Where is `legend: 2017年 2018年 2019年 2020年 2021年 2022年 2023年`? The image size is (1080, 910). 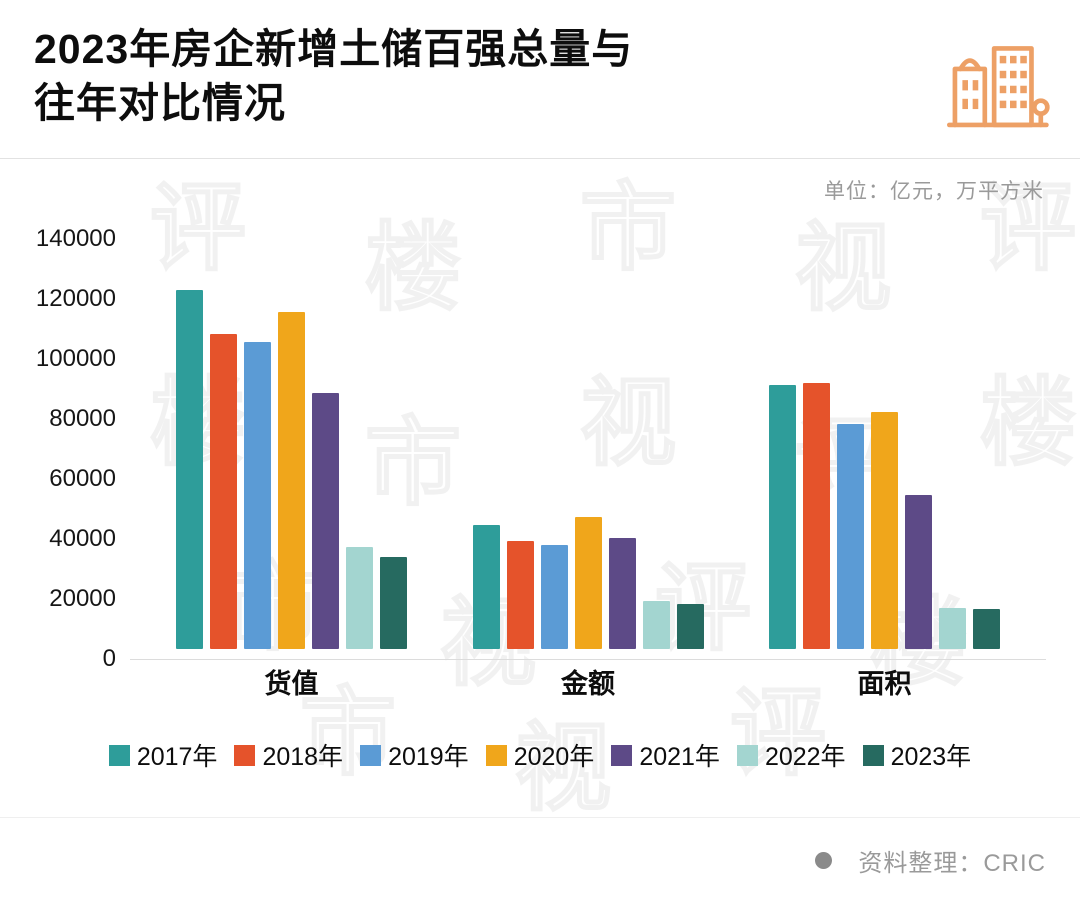 legend: 2017年 2018年 2019年 2020年 2021年 2022年 2023年 is located at coordinates (540, 755).